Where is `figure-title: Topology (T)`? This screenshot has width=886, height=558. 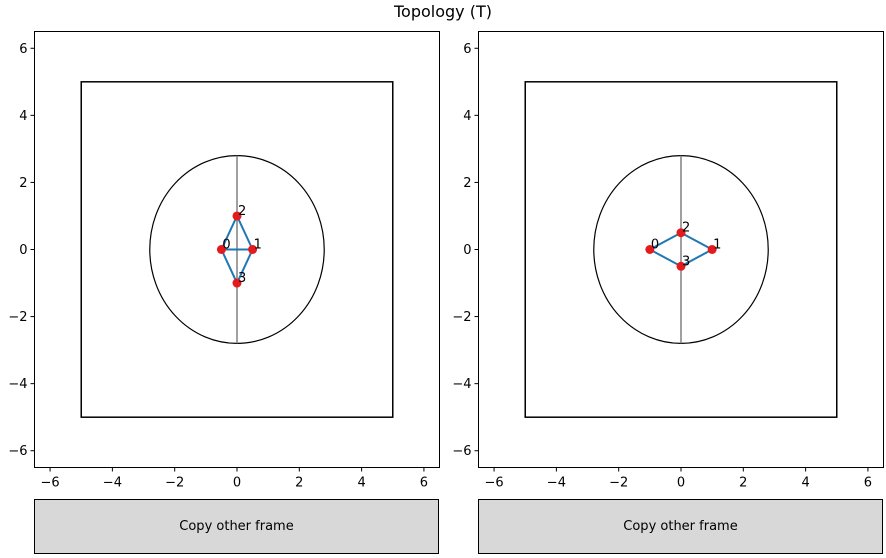 figure-title: Topology (T) is located at coordinates (443, 11).